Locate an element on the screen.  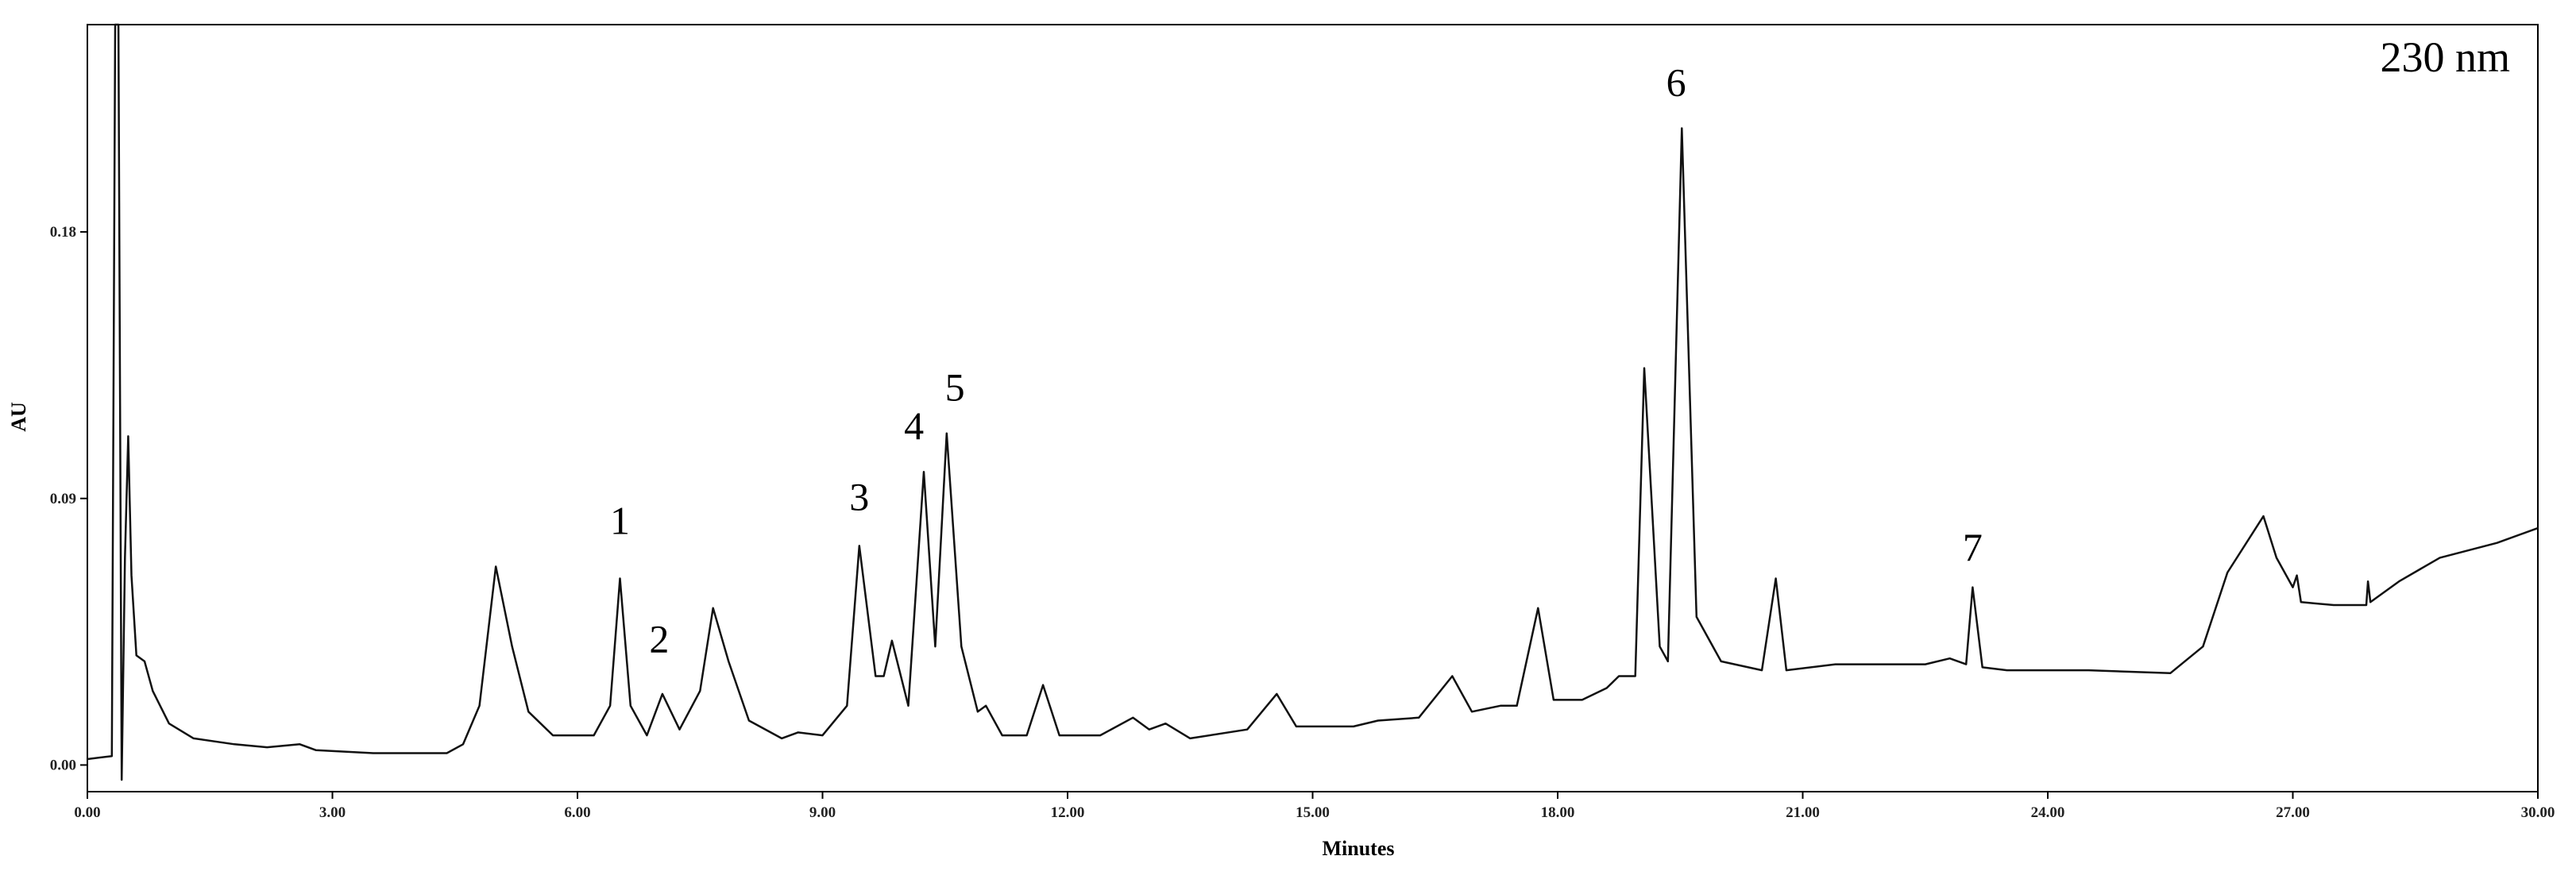
peak-label: 1 is located at coordinates (620, 521).